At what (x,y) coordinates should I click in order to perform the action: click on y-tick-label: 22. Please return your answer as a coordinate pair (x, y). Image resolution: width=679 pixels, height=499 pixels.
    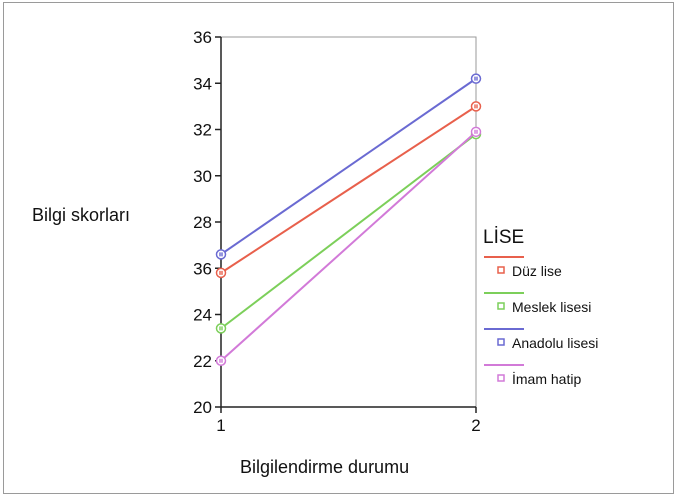
    Looking at the image, I should click on (202, 361).